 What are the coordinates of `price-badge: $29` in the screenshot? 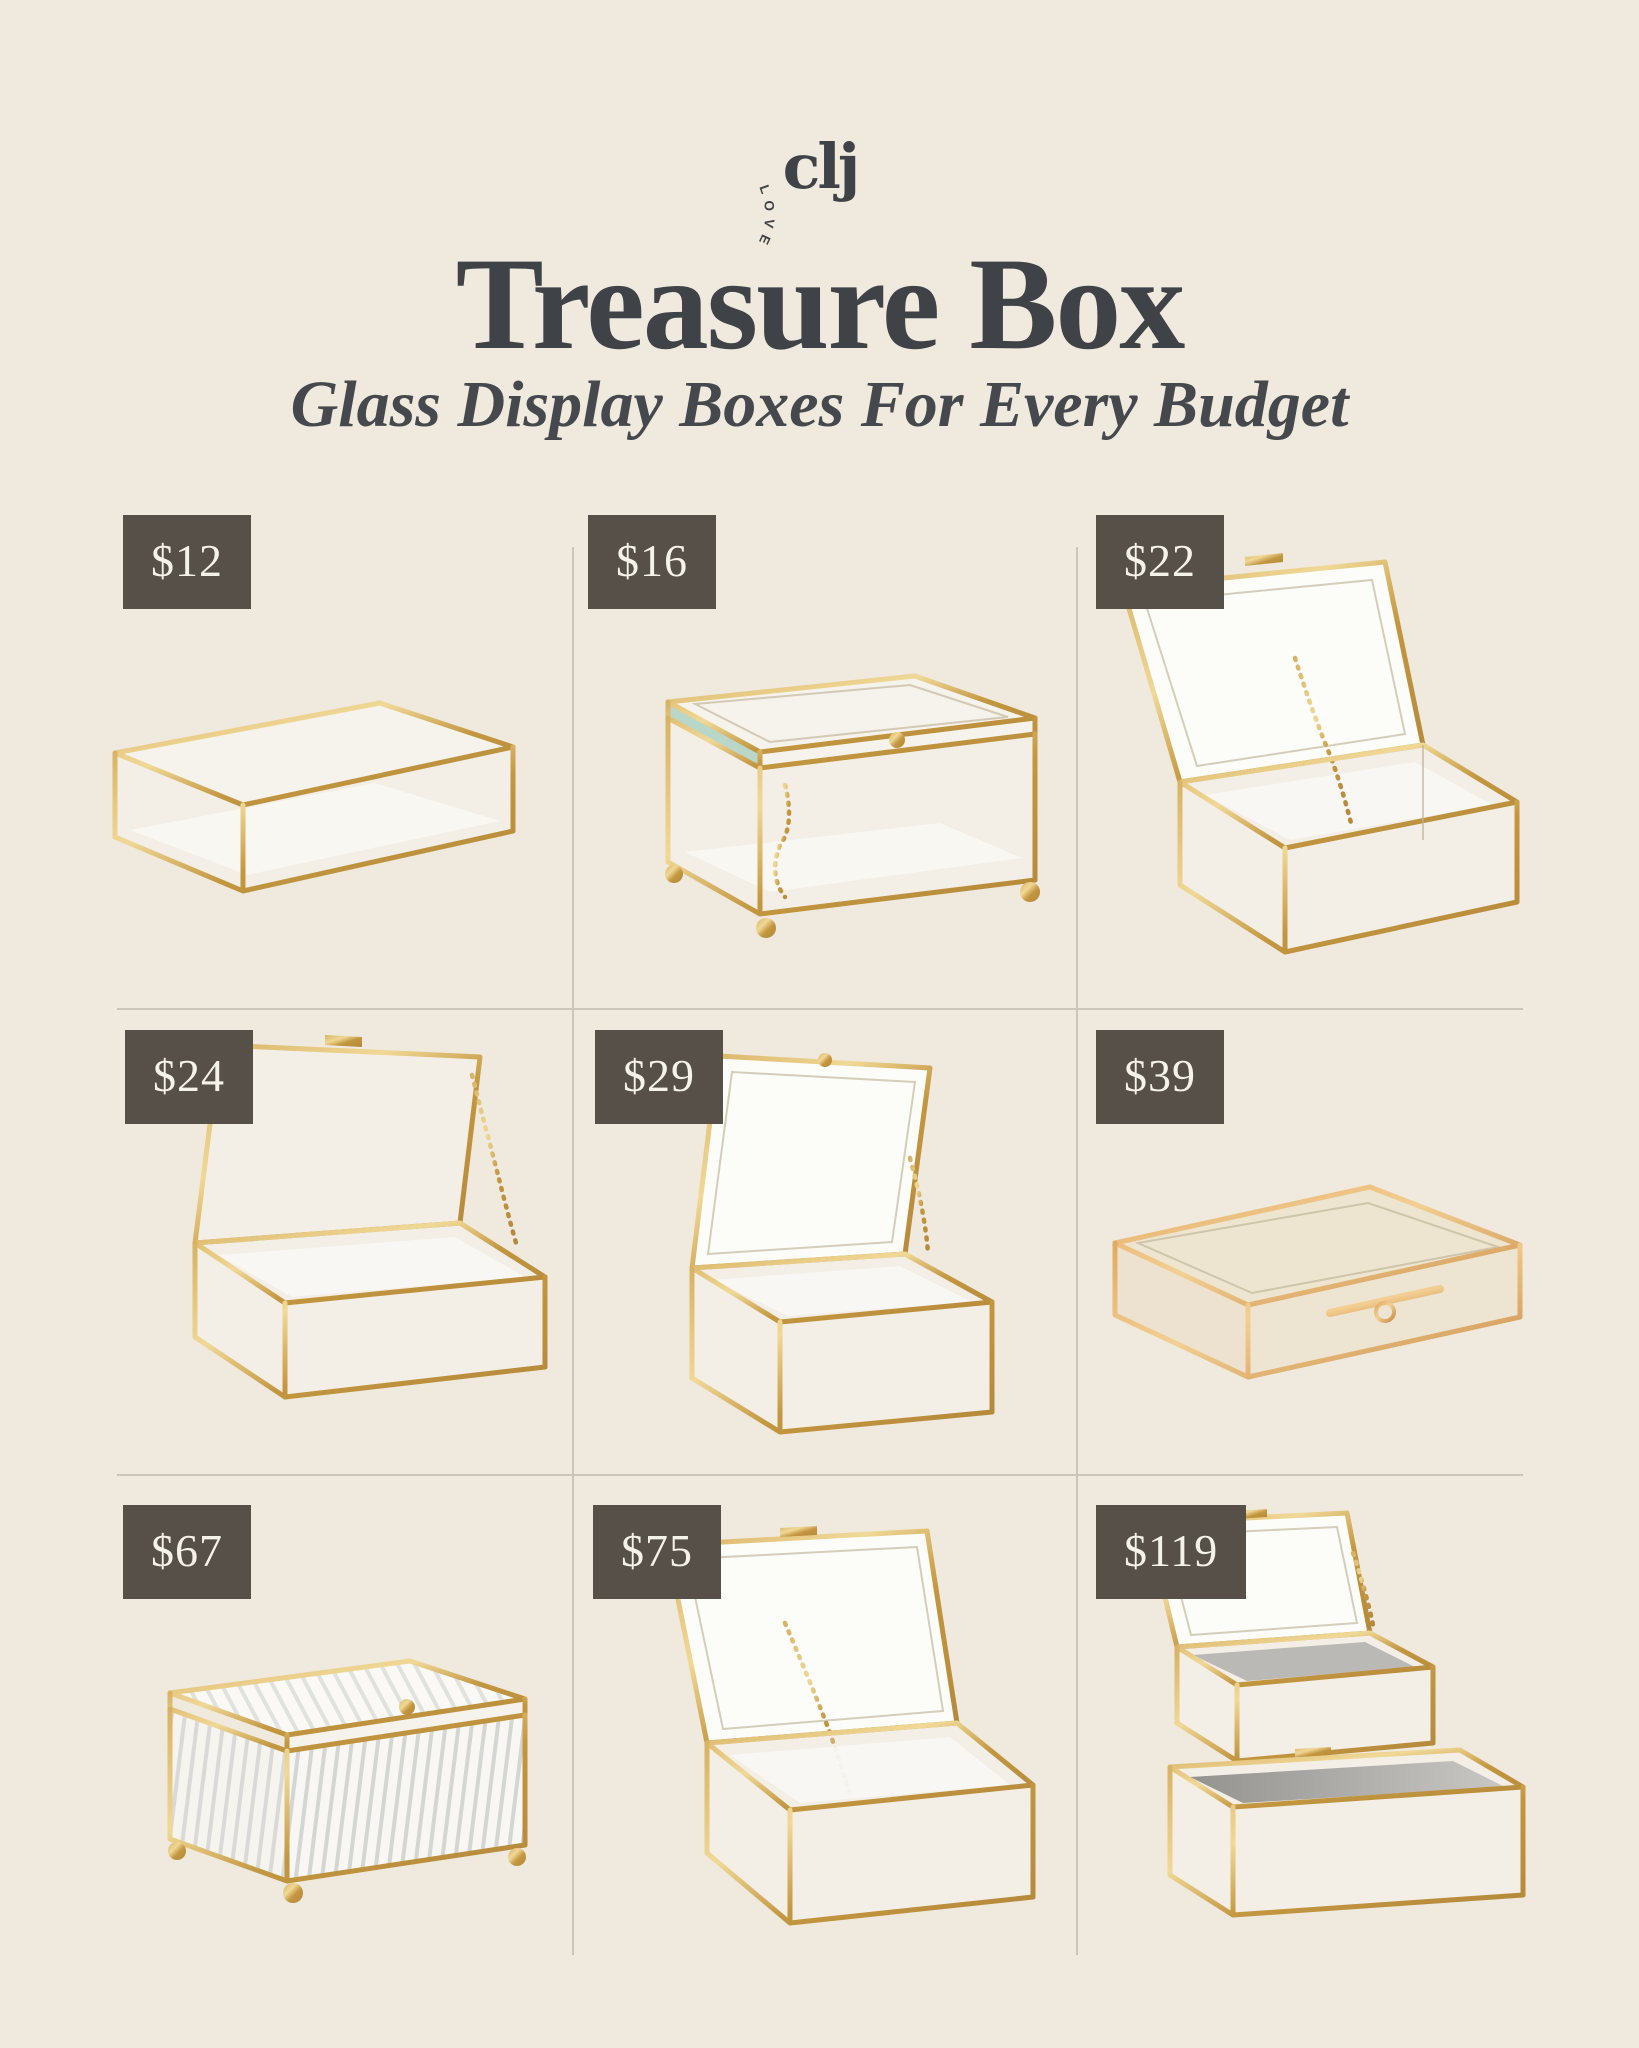 It's located at (659, 1077).